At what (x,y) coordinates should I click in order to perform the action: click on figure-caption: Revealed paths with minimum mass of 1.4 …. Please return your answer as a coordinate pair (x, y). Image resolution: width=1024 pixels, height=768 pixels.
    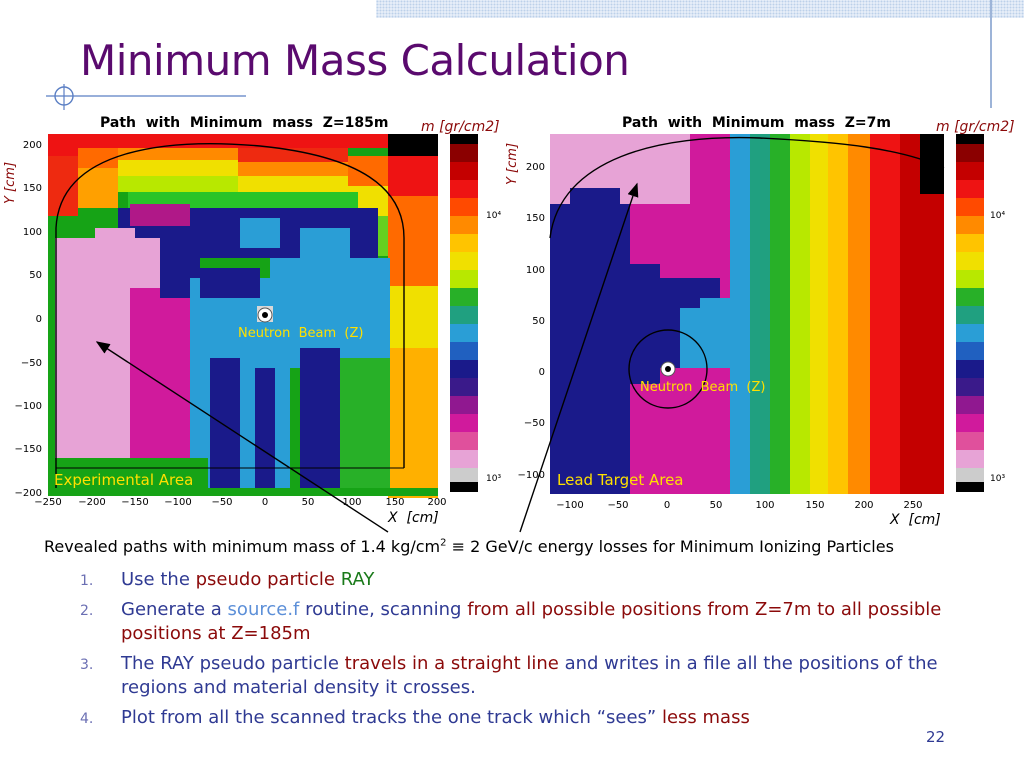
    Looking at the image, I should click on (469, 546).